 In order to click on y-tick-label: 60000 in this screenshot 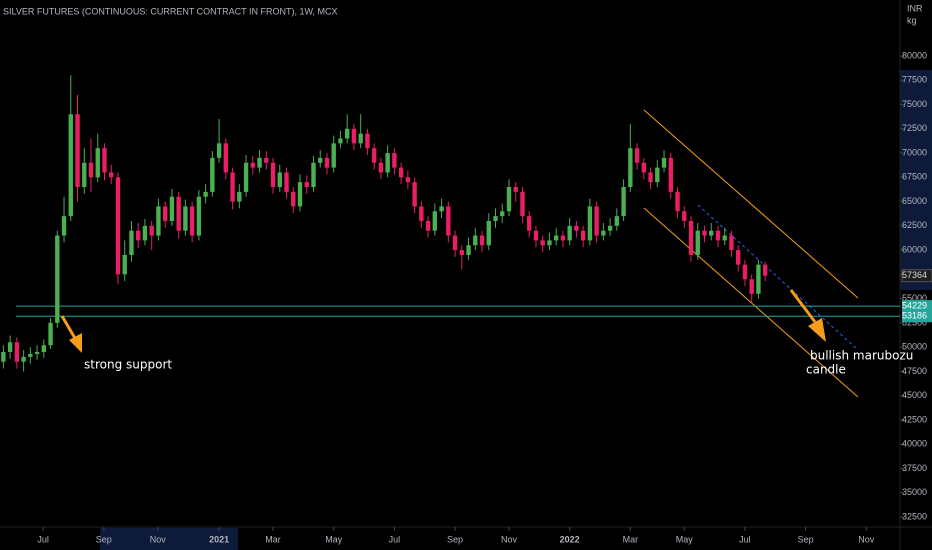, I will do `click(914, 249)`.